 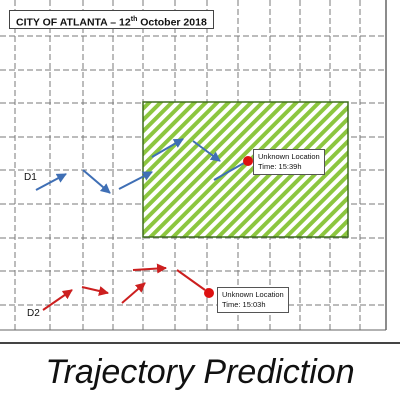 What do you see at coordinates (73, 22) in the screenshot?
I see `map-title-prefix: CITY OF ATLANTA – 12` at bounding box center [73, 22].